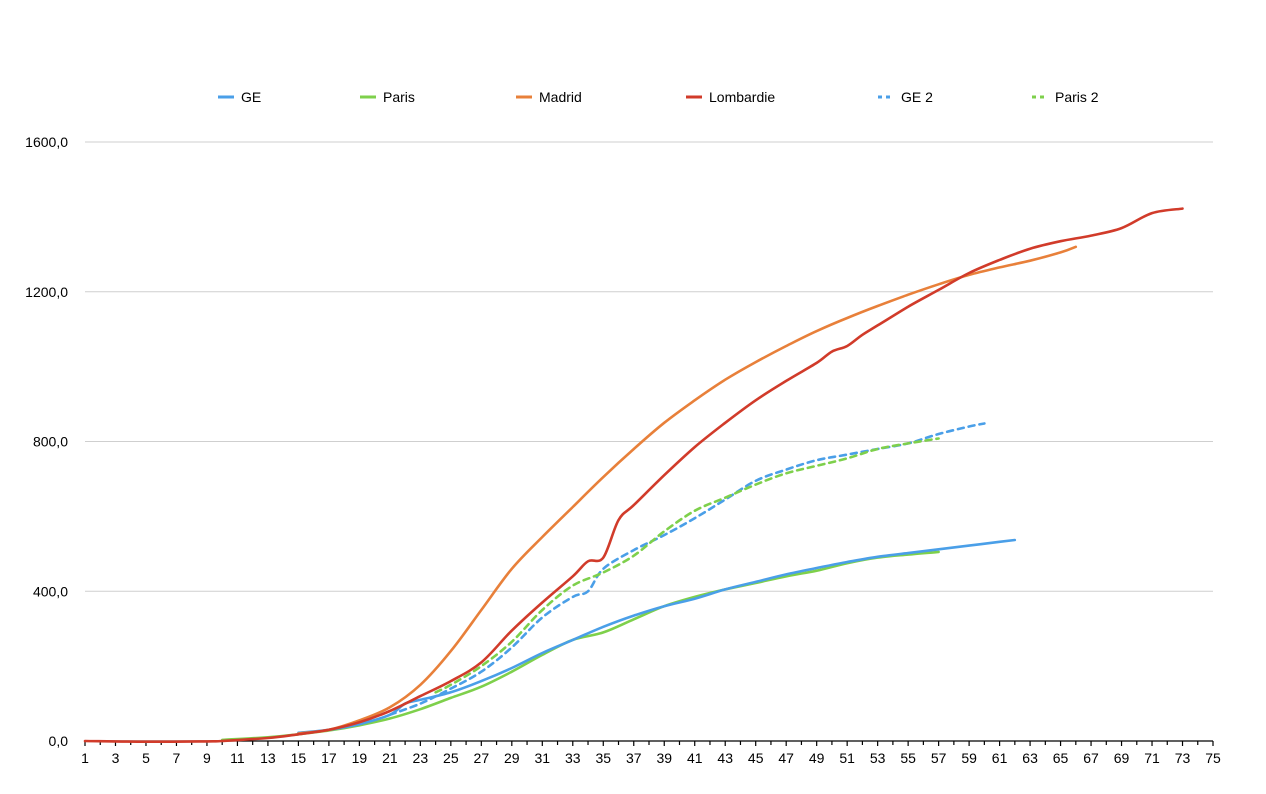  Describe the element at coordinates (543, 758) in the screenshot. I see `x-tick-label: 31` at that location.